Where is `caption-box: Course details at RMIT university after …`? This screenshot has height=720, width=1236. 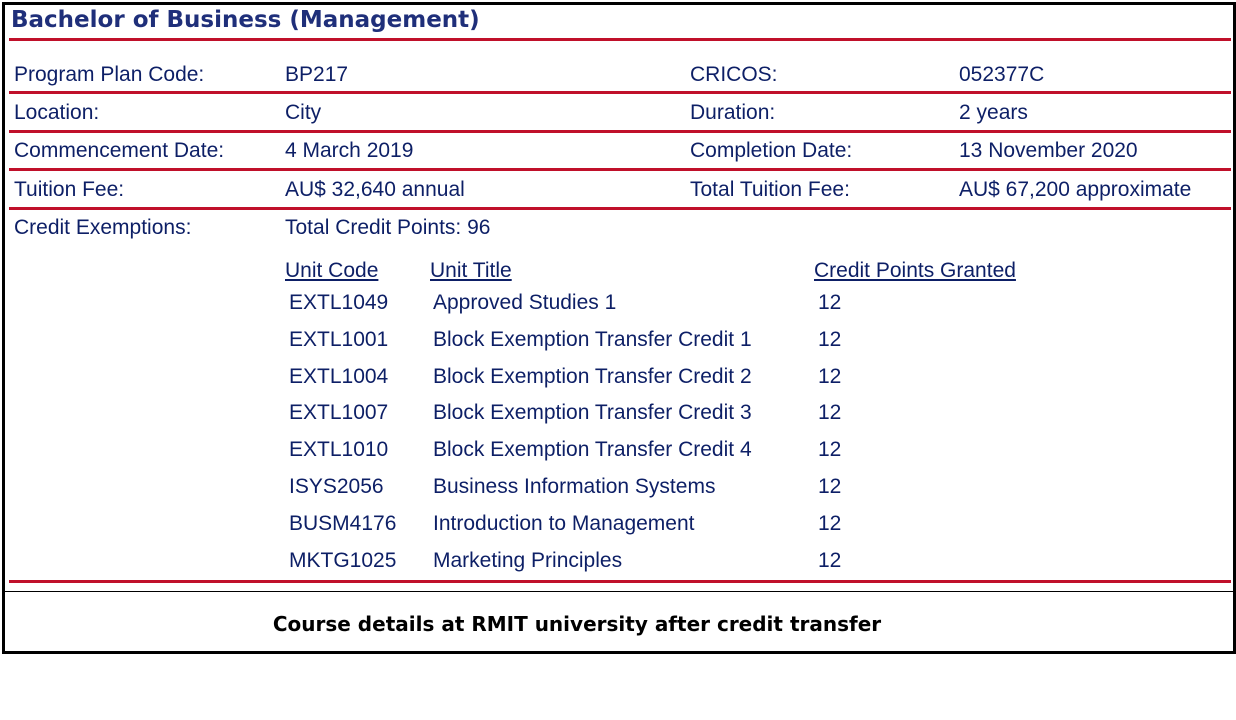
caption-box: Course details at RMIT university after … is located at coordinates (619, 623).